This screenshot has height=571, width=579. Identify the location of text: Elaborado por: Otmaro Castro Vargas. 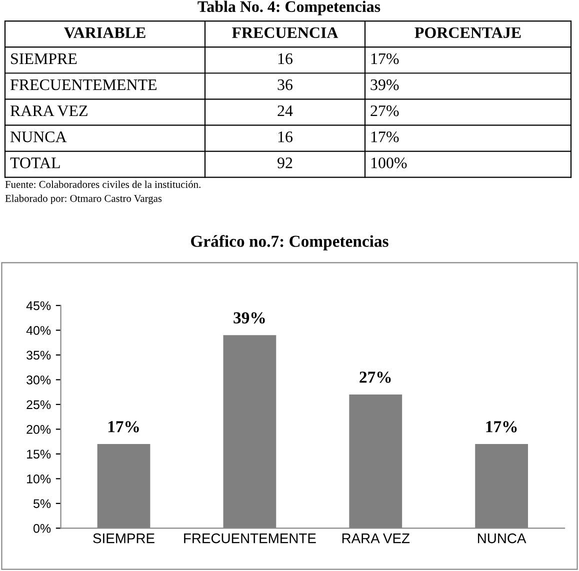
(83, 199).